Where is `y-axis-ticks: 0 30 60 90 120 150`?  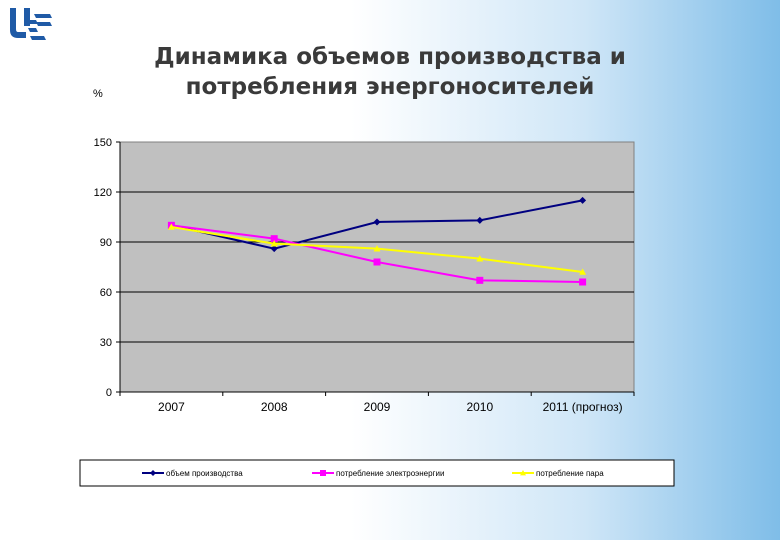 y-axis-ticks: 0 30 60 90 120 150 is located at coordinates (107, 268).